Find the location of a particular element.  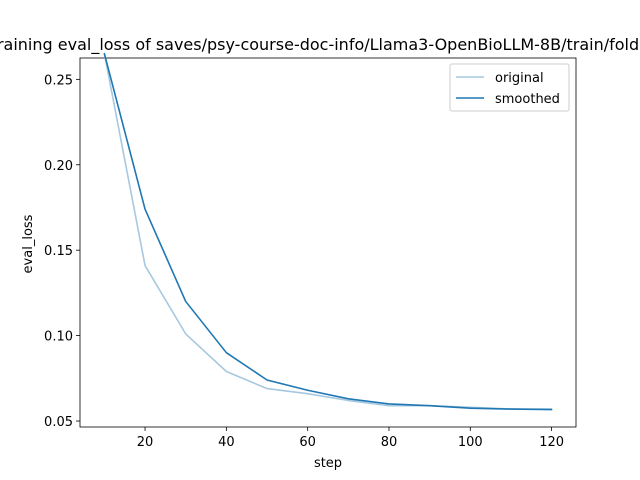

legend-label-smoothed: smoothed is located at coordinates (527, 99).